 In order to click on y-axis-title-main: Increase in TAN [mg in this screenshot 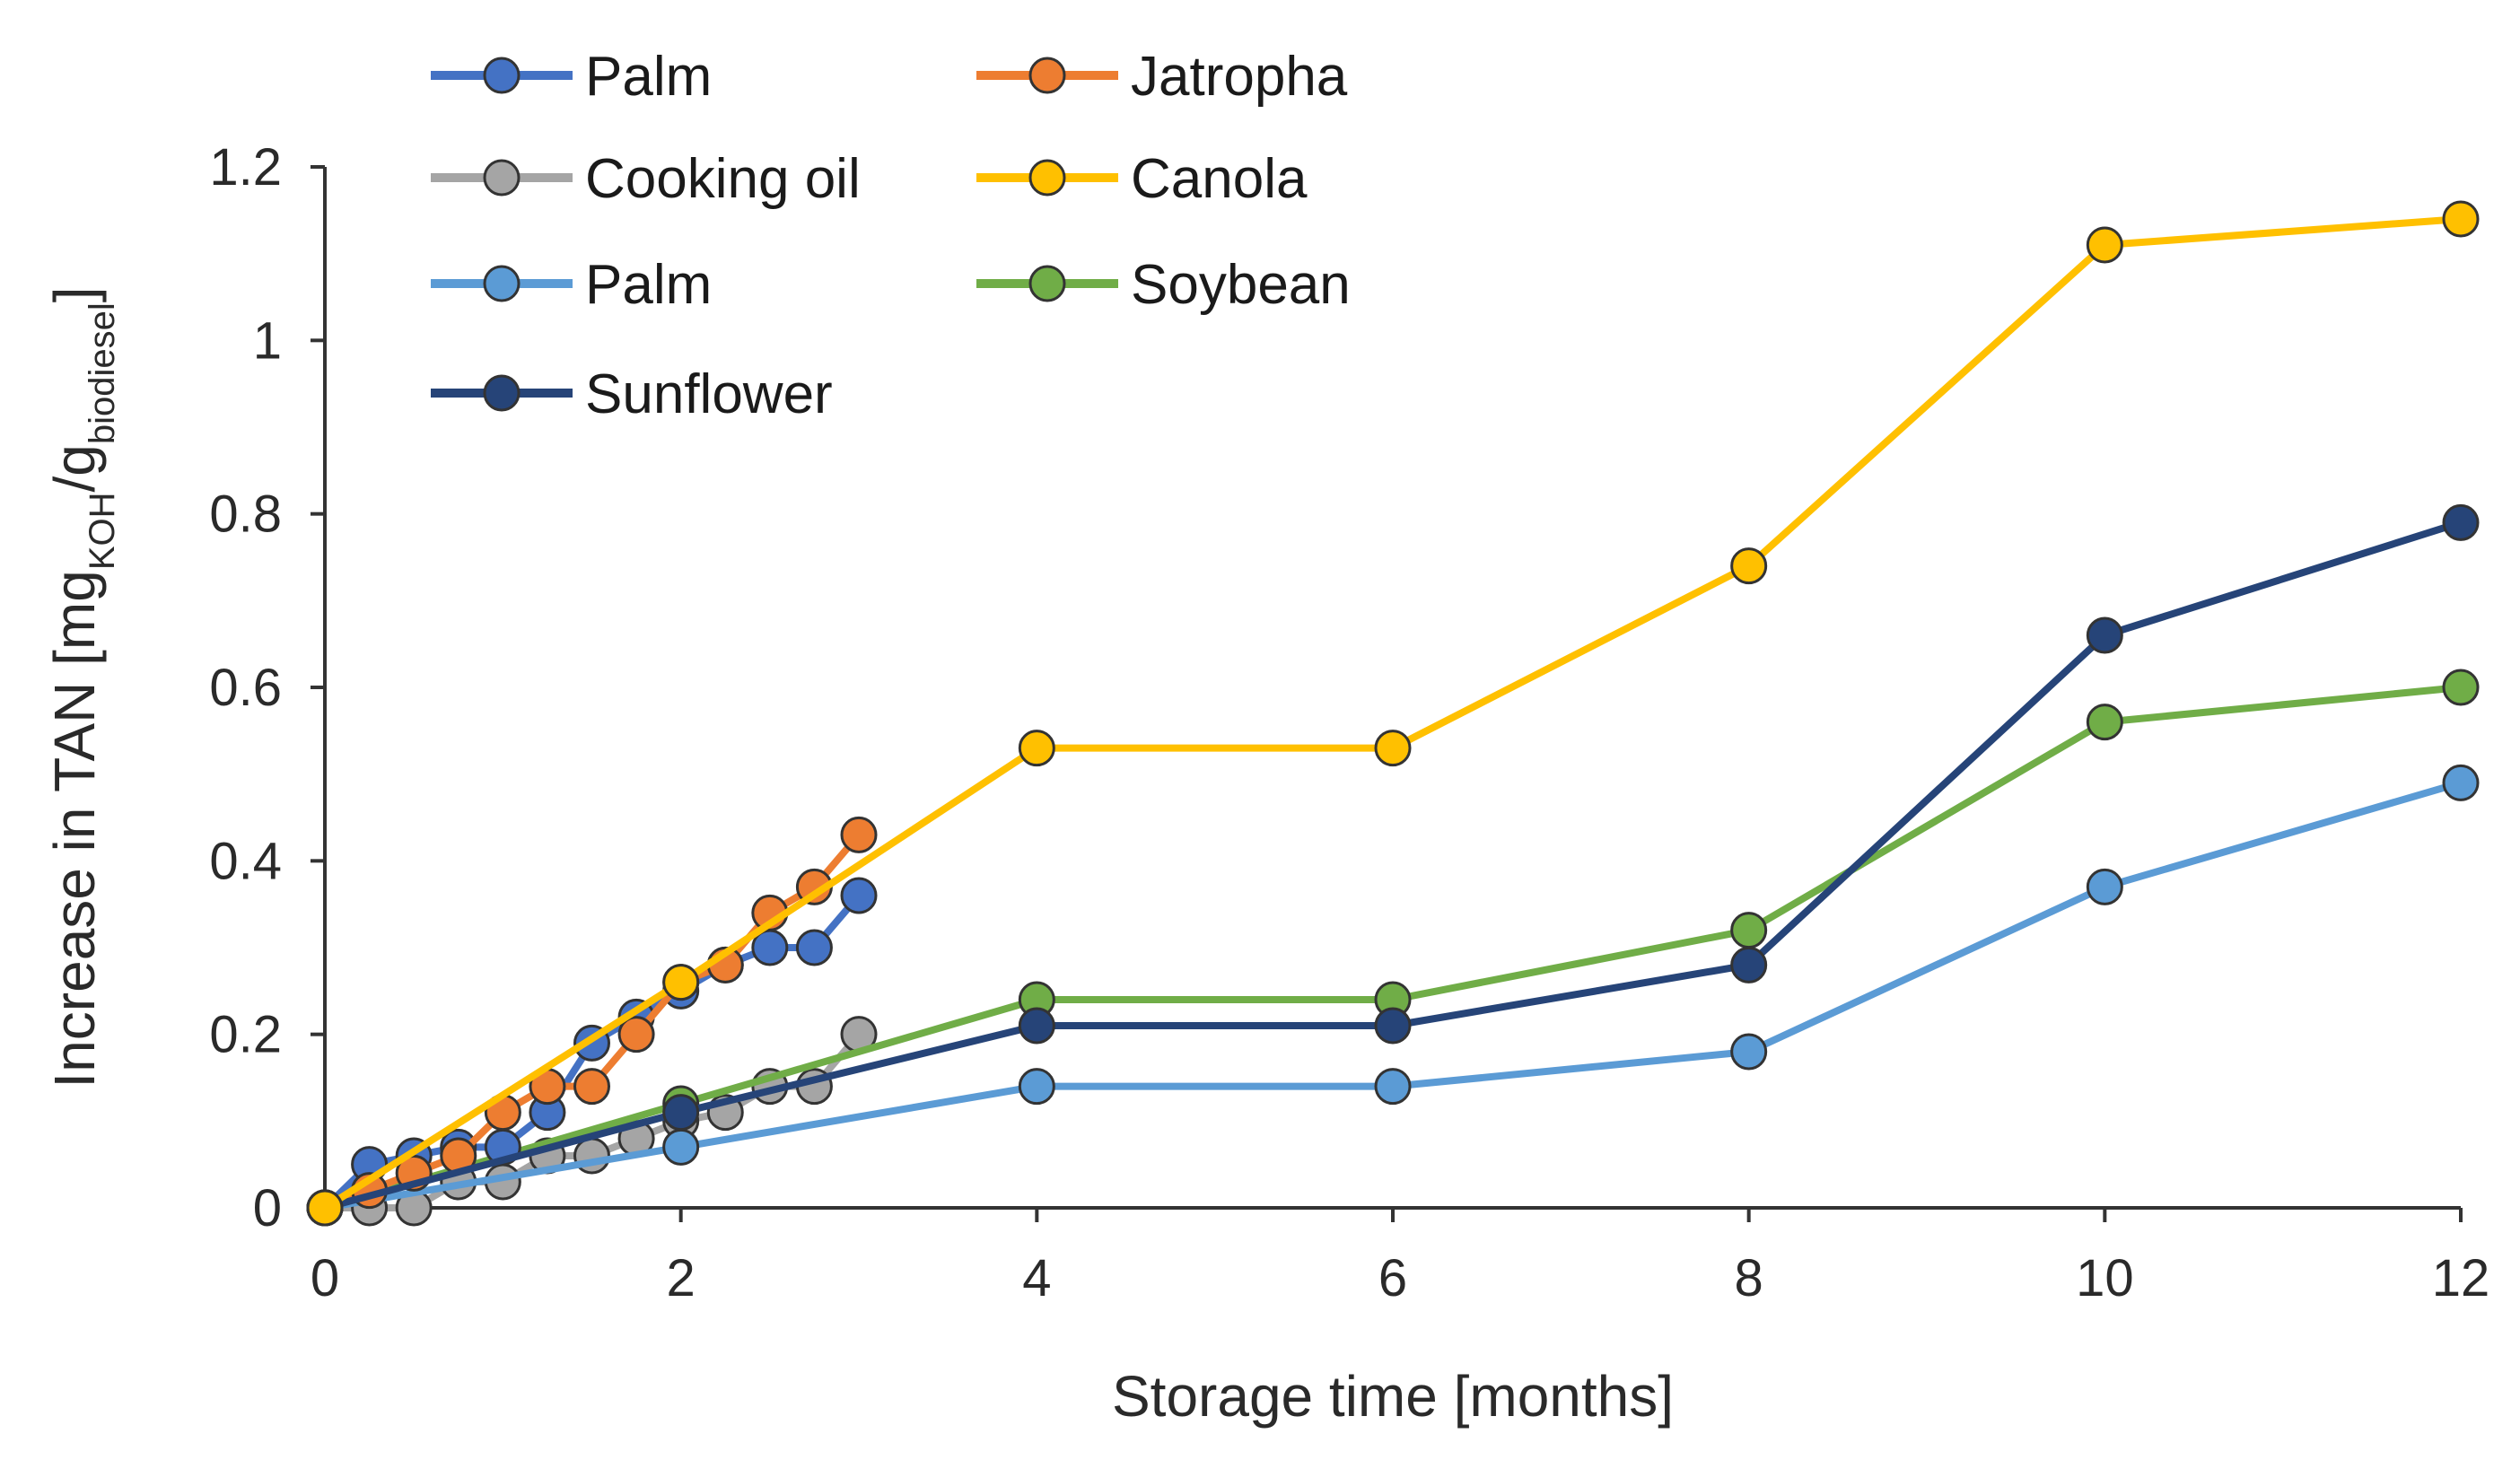, I will do `click(75, 829)`.